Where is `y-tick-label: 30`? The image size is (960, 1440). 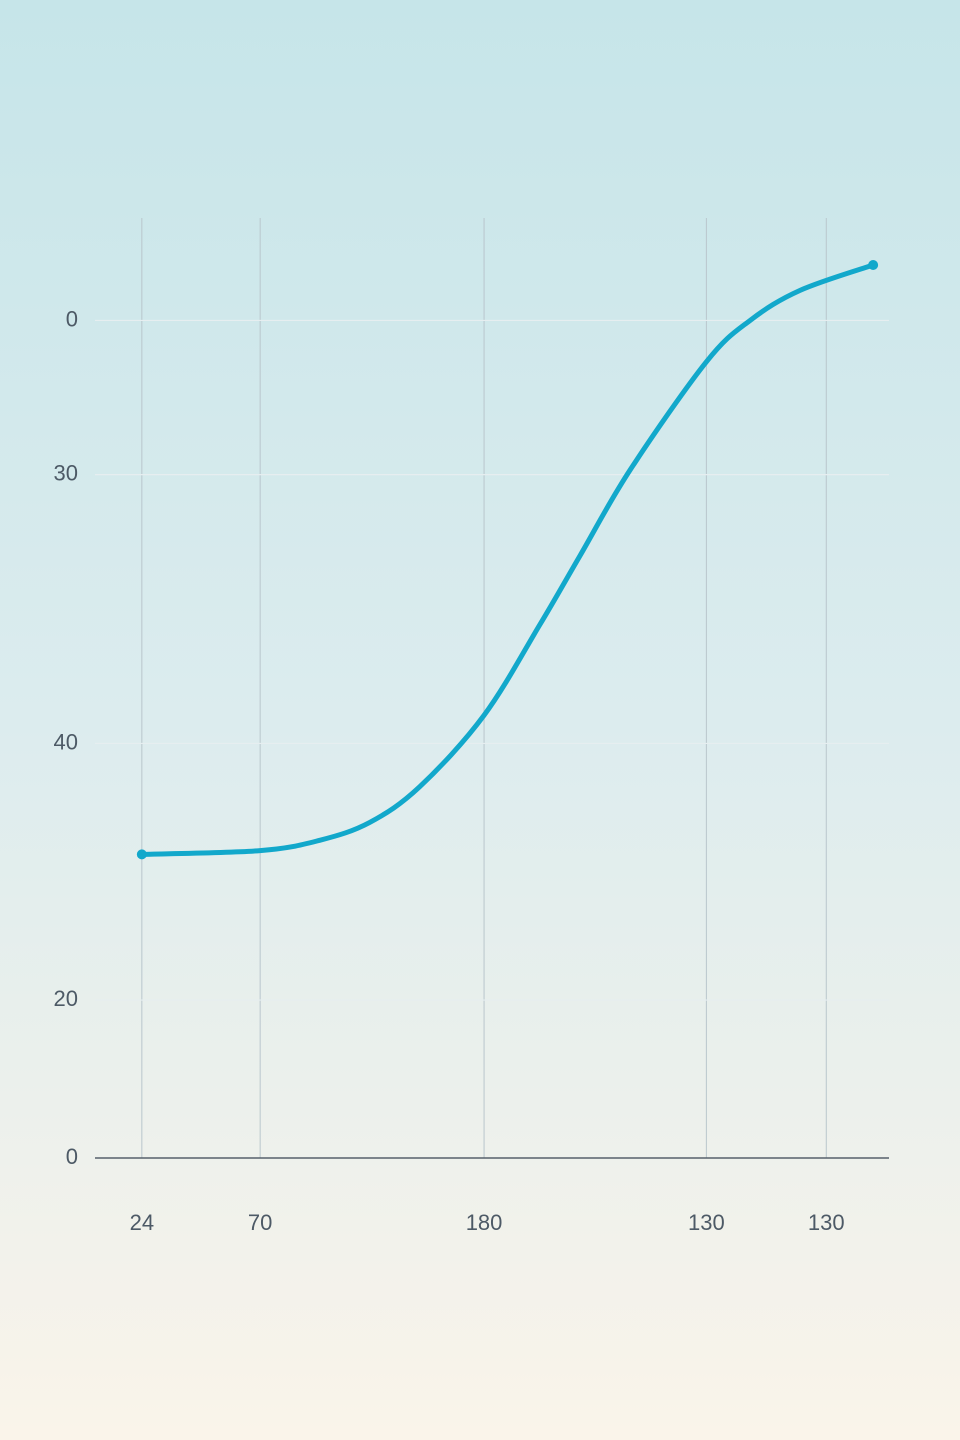 y-tick-label: 30 is located at coordinates (66, 472).